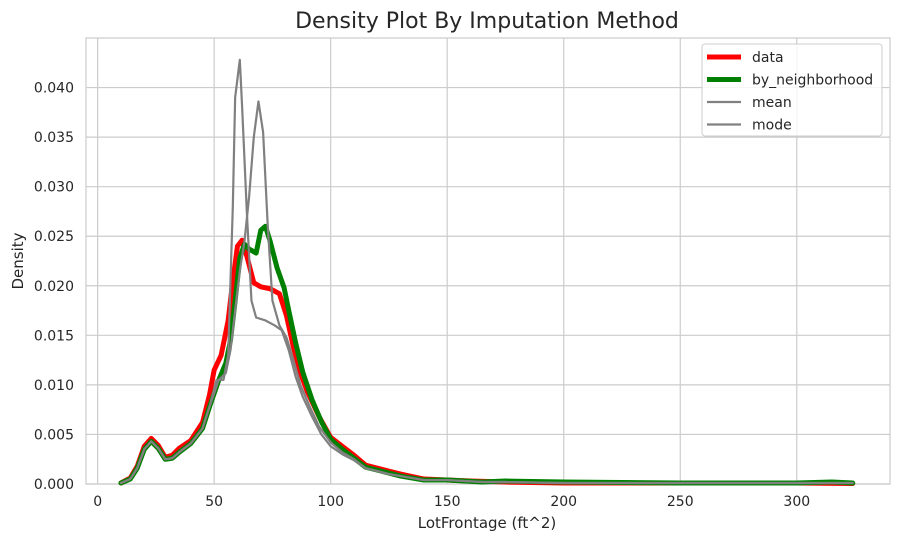  Describe the element at coordinates (54, 138) in the screenshot. I see `y-tick-label: 0.035` at that location.